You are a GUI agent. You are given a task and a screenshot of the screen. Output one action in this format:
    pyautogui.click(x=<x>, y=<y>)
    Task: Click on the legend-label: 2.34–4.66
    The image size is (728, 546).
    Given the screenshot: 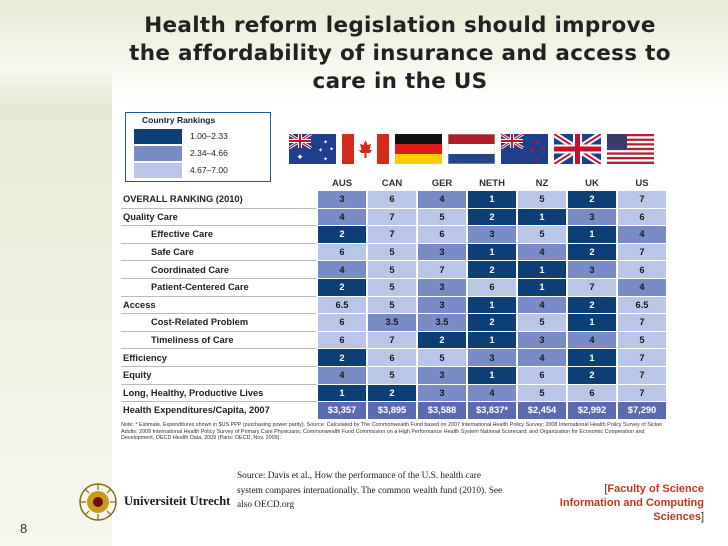 What is the action you would take?
    pyautogui.click(x=209, y=152)
    